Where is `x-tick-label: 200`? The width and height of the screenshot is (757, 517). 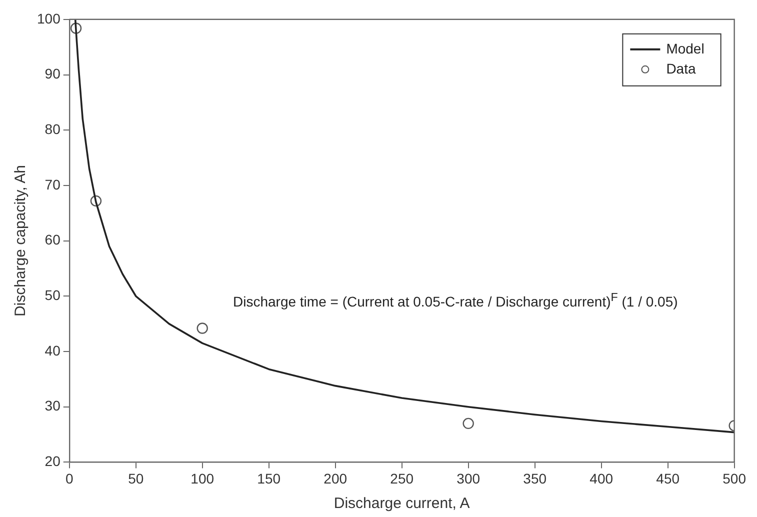 x-tick-label: 200 is located at coordinates (336, 478).